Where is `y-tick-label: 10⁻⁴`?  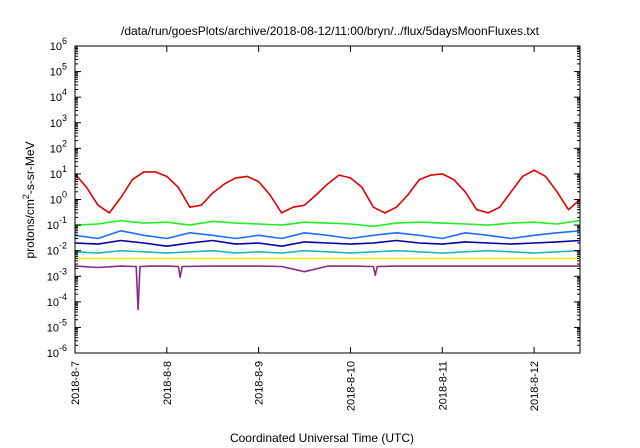
y-tick-label: 10⁻⁴ is located at coordinates (57, 300).